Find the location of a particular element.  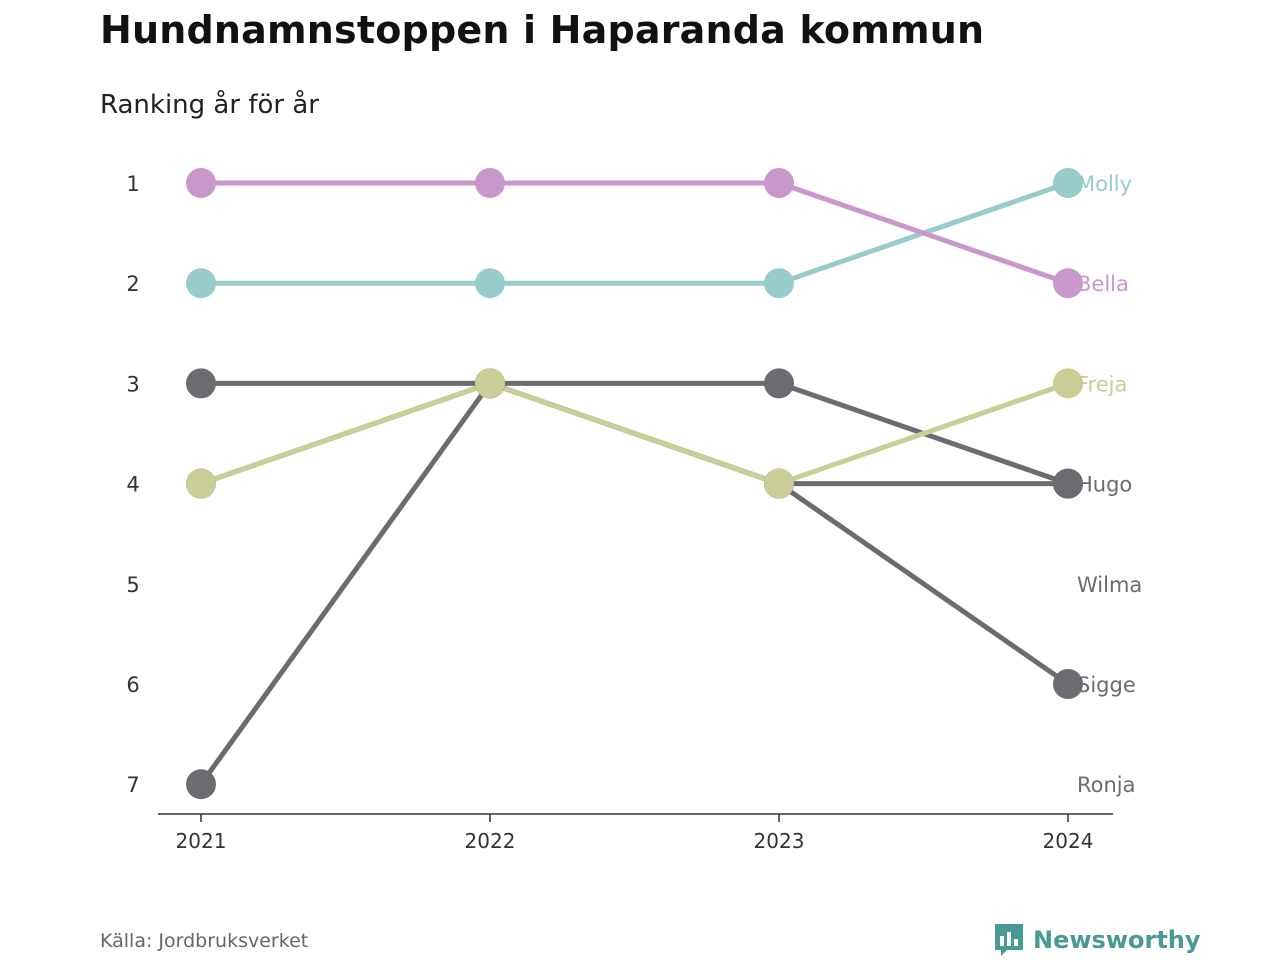

y-tick-label: 5 is located at coordinates (132, 585).